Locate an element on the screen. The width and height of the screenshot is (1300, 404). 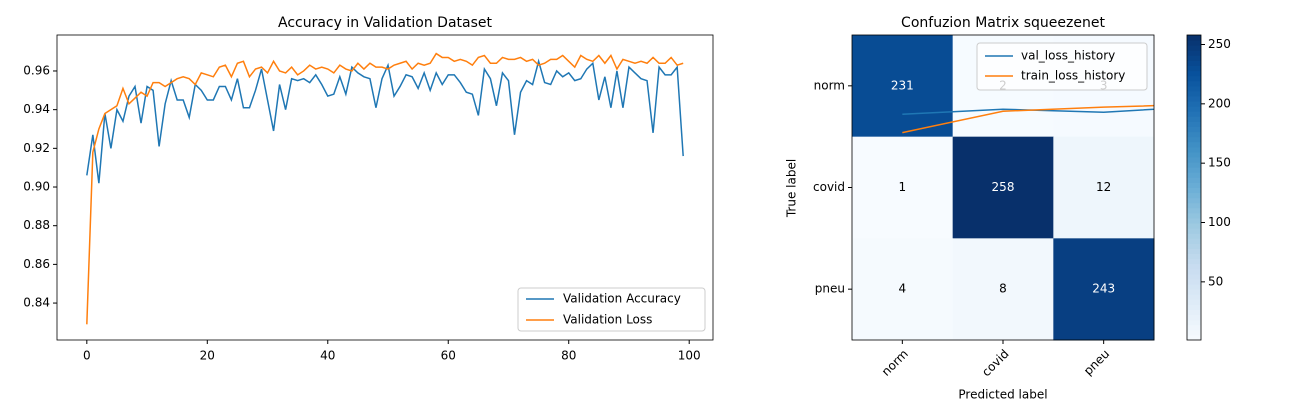
cell-label: 231 is located at coordinates (902, 85).